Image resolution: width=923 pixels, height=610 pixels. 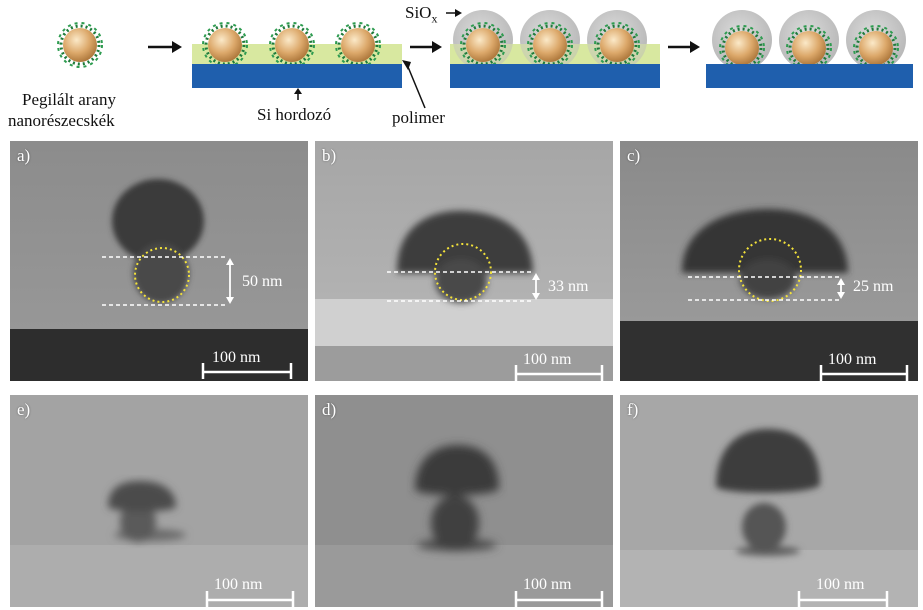 What do you see at coordinates (840, 584) in the screenshot?
I see `scale-bar-f: 100 nm` at bounding box center [840, 584].